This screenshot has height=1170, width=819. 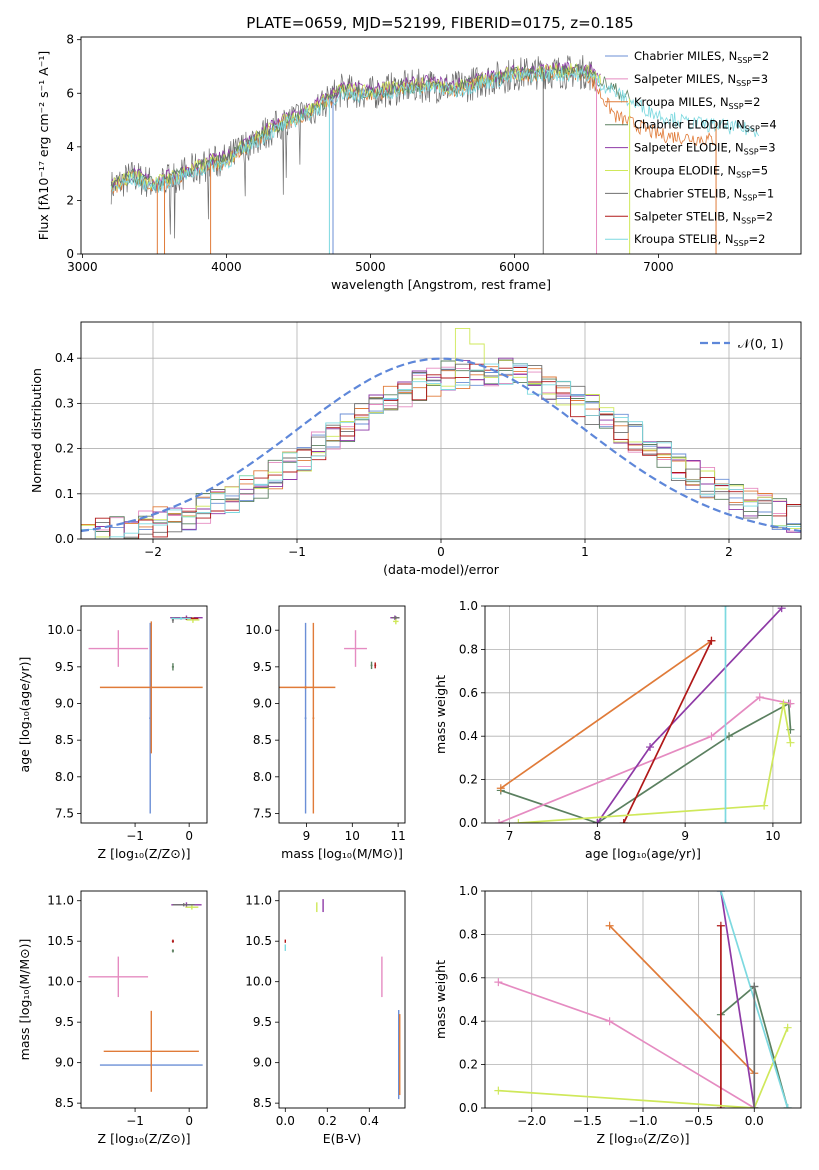 I want to click on legend-label: Kroupa MILES, NSSP=2, so click(x=697, y=103).